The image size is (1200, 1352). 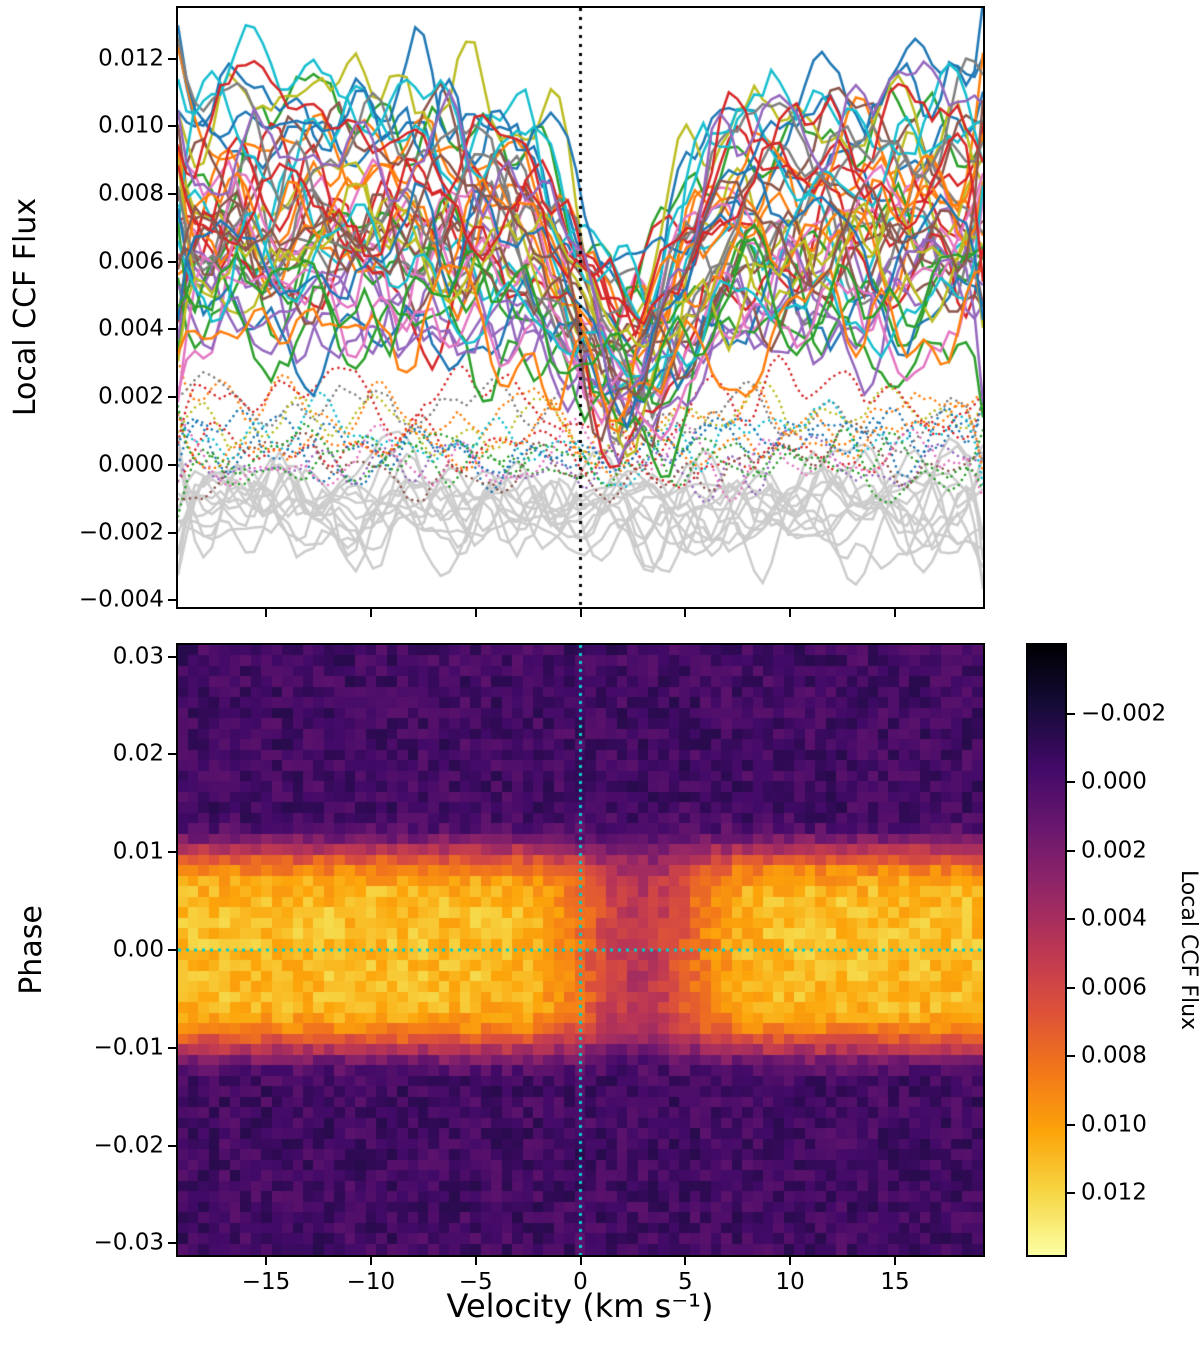 What do you see at coordinates (1114, 781) in the screenshot?
I see `colorbar-tick-label: 0.000` at bounding box center [1114, 781].